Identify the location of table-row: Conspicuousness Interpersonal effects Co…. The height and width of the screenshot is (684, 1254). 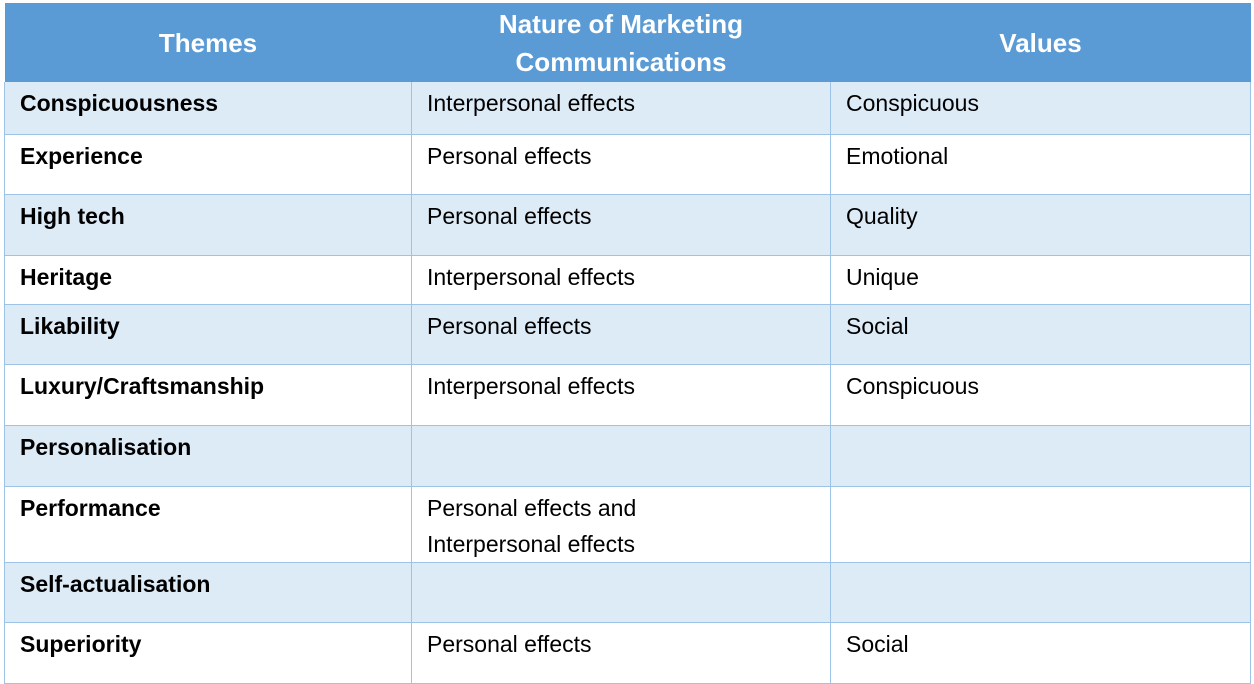
(627, 108).